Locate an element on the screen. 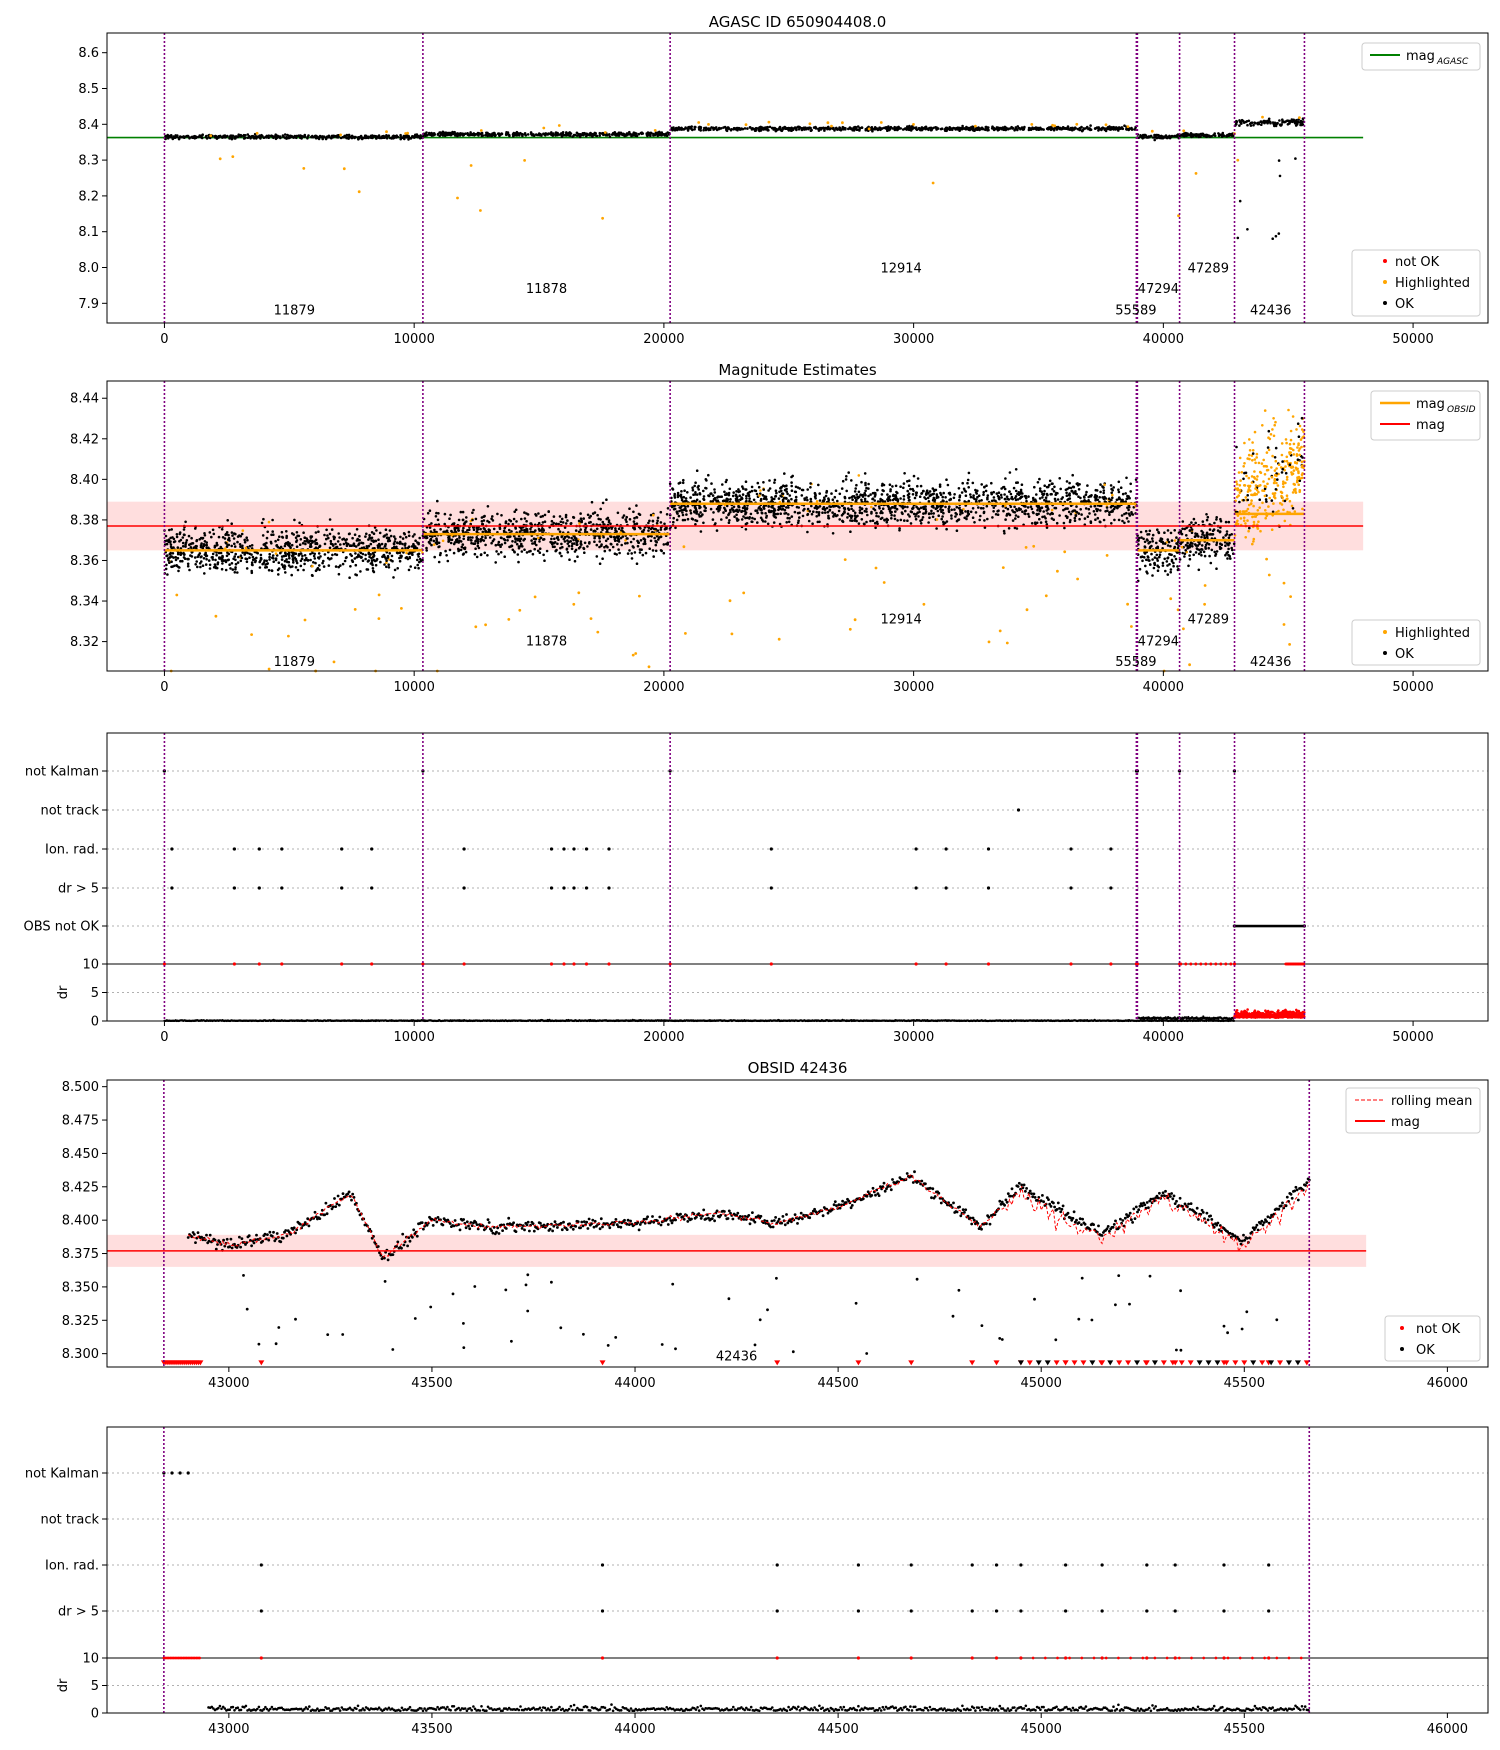 The image size is (1500, 1750). x-tick-label: 0 is located at coordinates (164, 339).